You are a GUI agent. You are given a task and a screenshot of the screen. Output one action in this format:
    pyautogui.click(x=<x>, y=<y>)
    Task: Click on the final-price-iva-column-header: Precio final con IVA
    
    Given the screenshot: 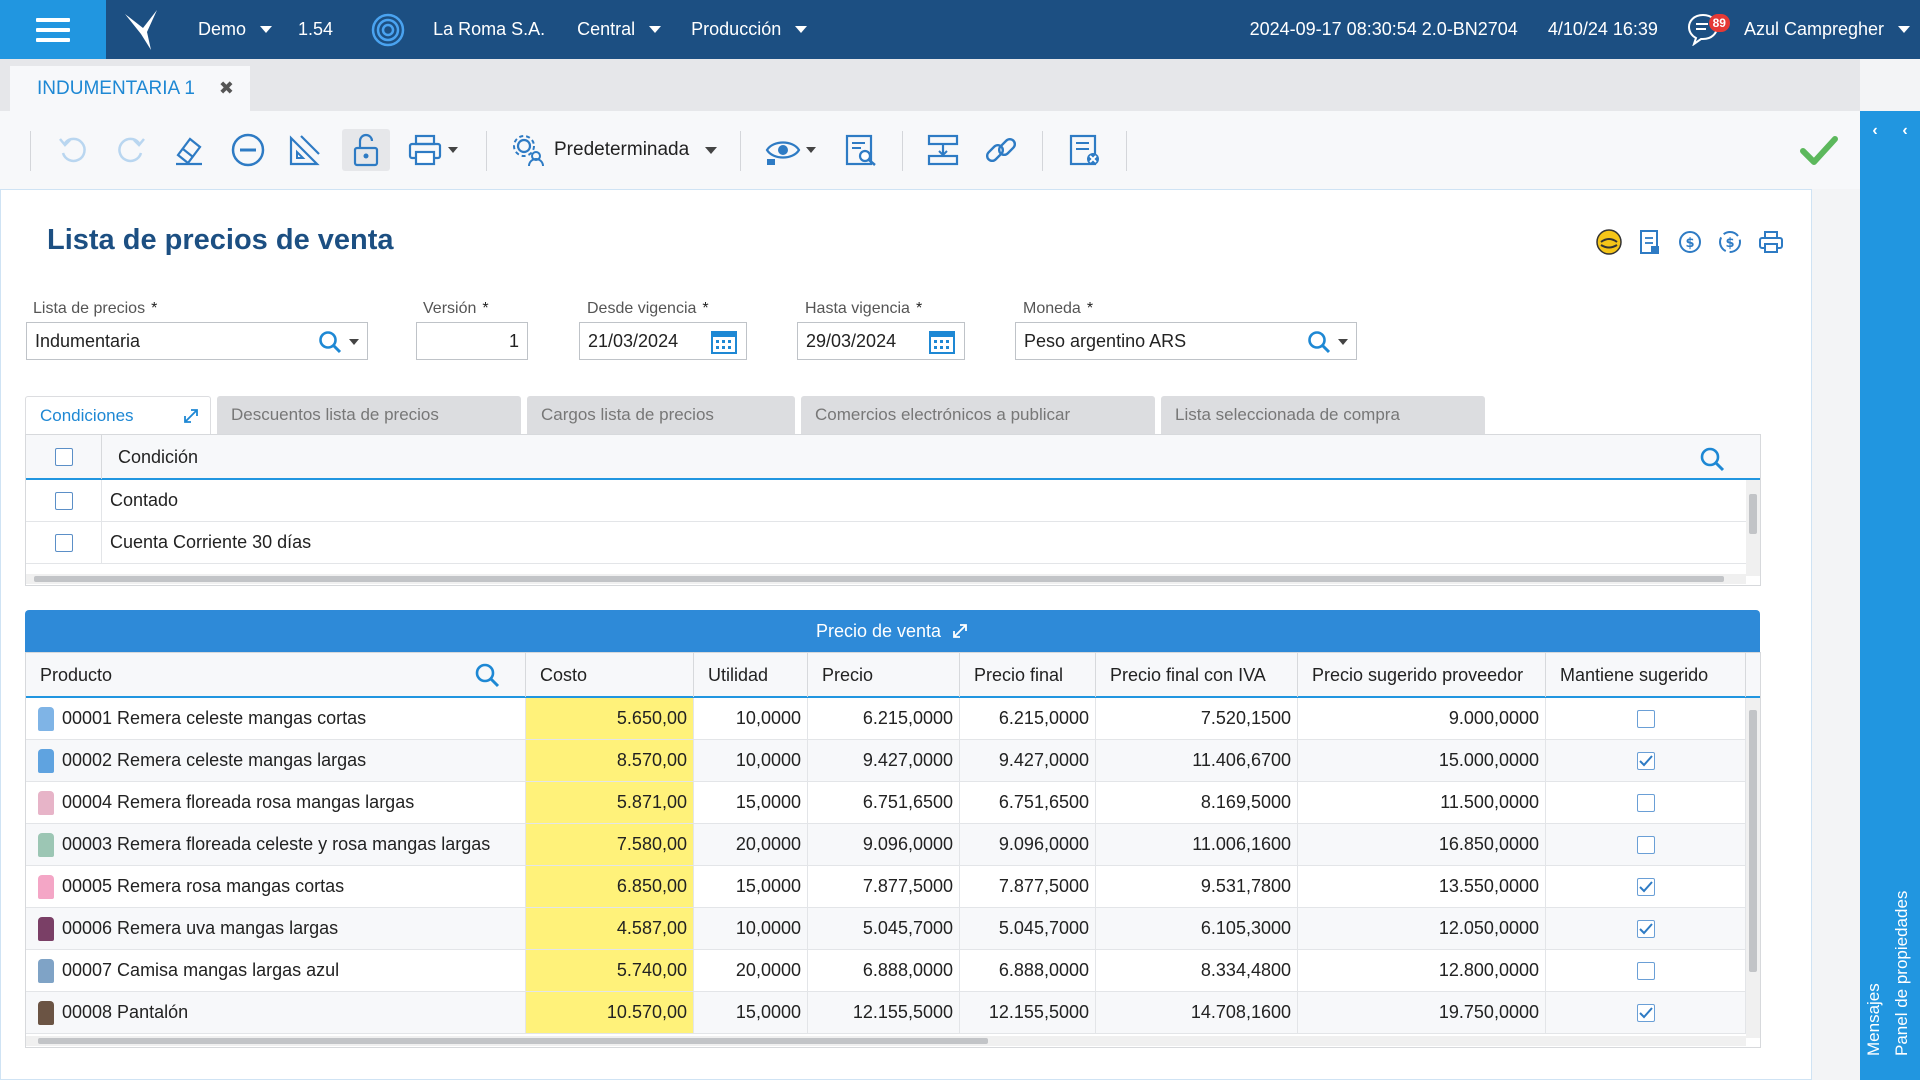 What is the action you would take?
    pyautogui.click(x=1197, y=675)
    